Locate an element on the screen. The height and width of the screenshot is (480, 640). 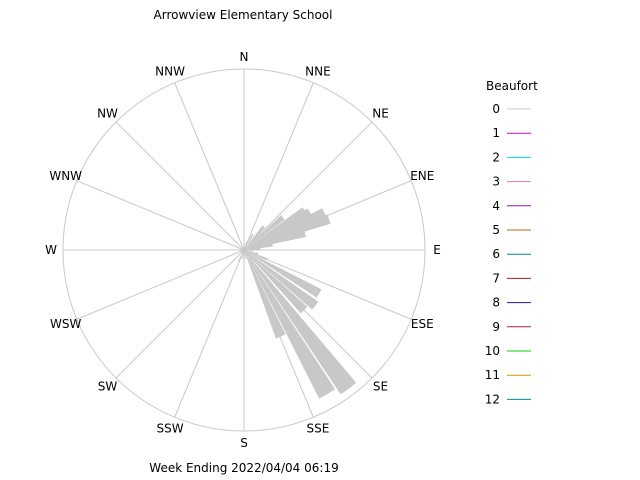
spoke-se is located at coordinates (308, 314).